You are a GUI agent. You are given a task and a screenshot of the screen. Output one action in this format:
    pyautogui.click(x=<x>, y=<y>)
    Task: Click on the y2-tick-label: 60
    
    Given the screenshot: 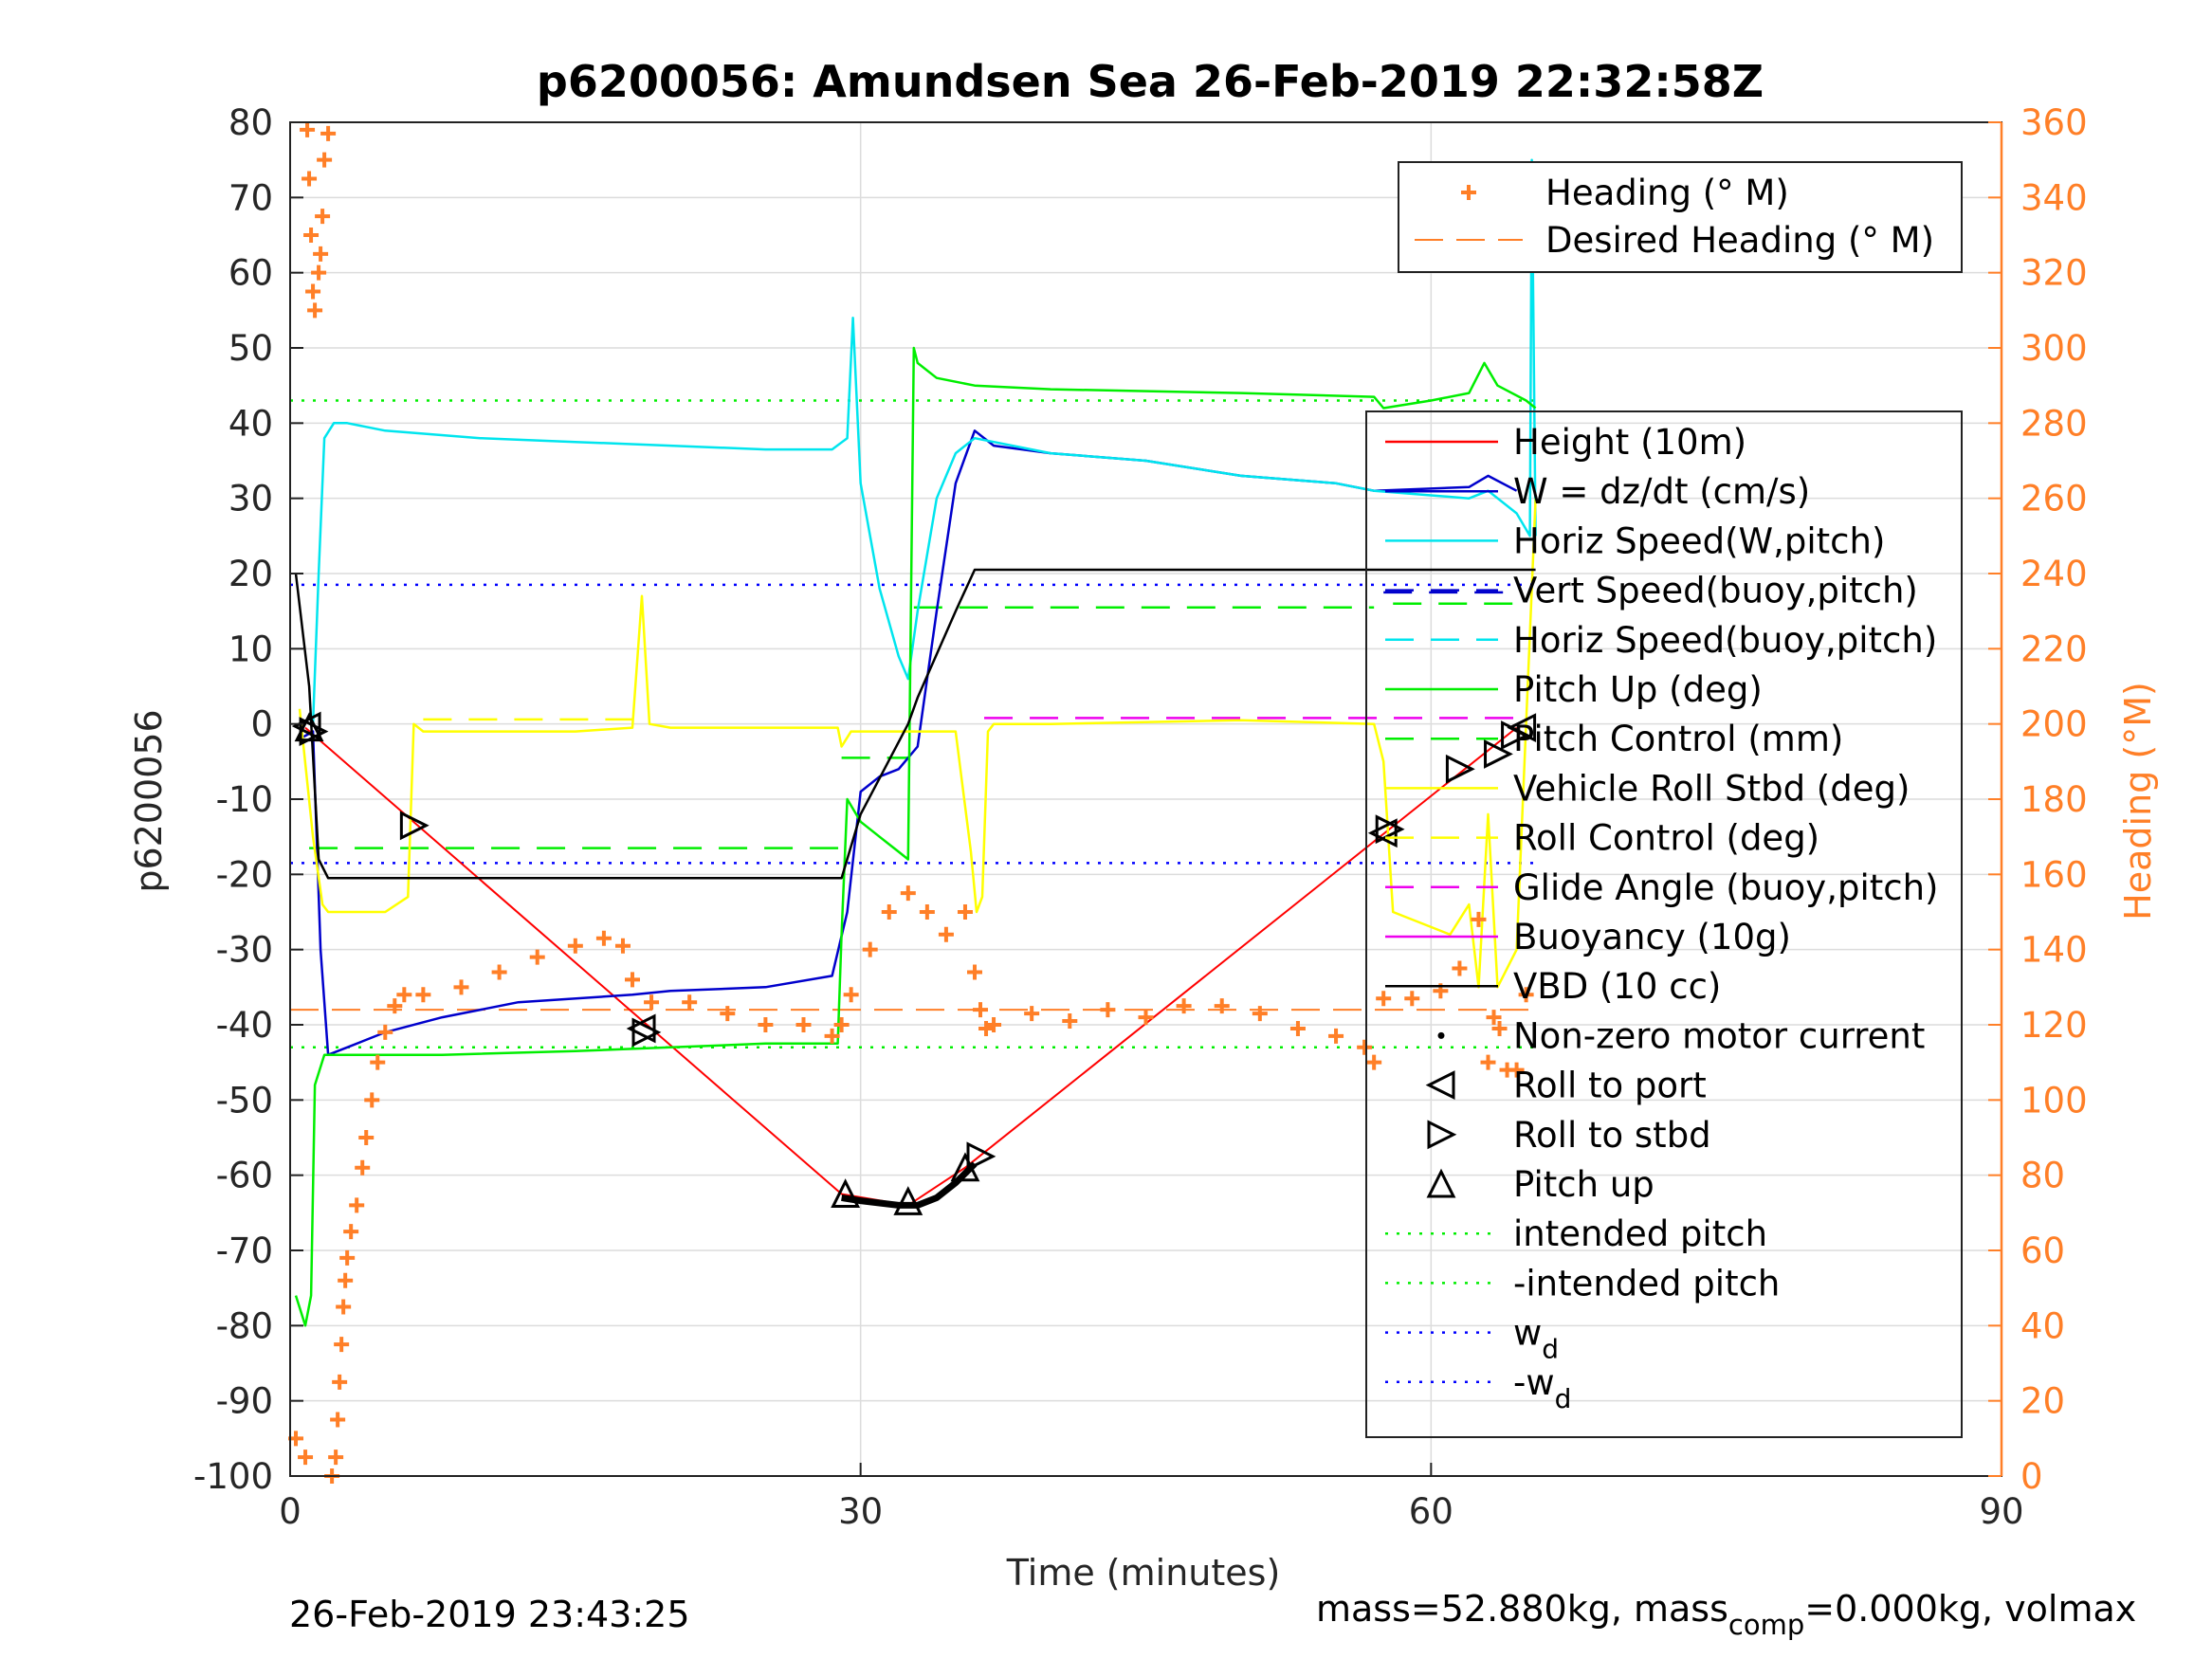 What is the action you would take?
    pyautogui.click(x=2042, y=1251)
    